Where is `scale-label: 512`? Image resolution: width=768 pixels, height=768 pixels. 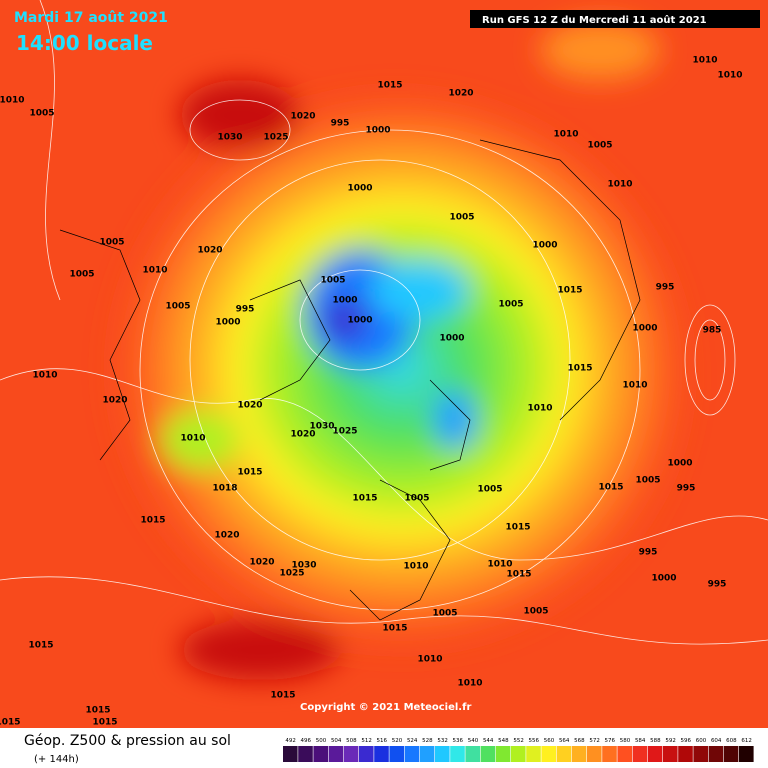 scale-label: 512 is located at coordinates (366, 741).